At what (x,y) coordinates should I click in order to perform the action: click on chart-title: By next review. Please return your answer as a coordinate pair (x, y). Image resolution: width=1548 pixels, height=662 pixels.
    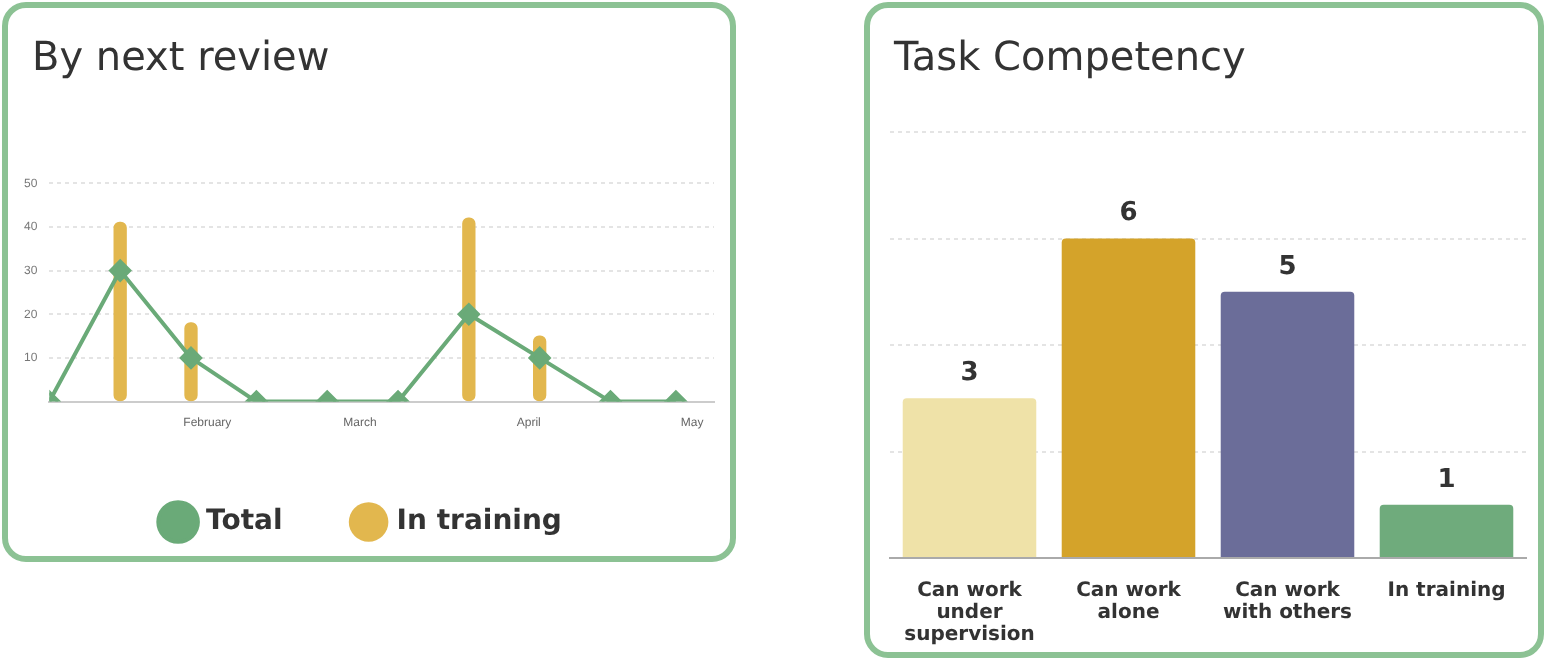
    Looking at the image, I should click on (181, 56).